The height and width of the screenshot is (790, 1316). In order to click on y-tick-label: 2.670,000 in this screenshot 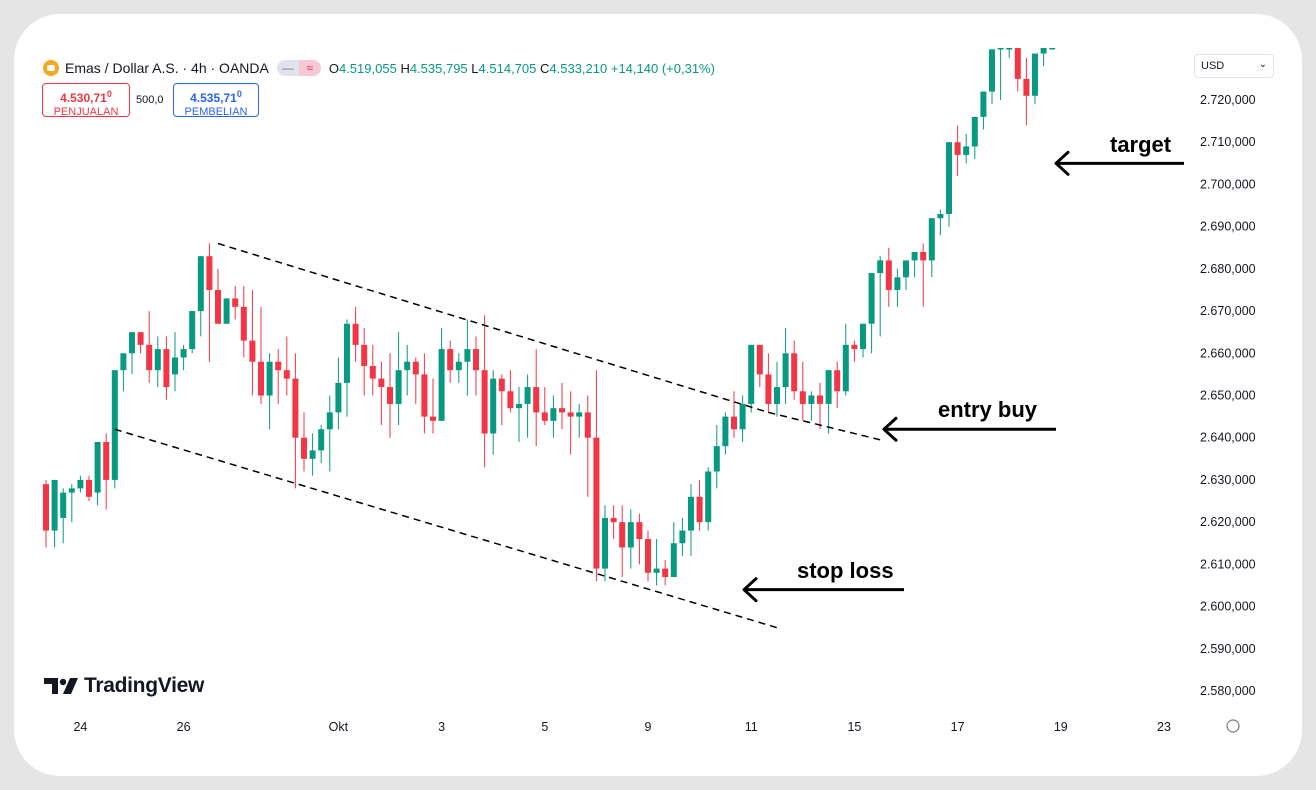, I will do `click(1228, 311)`.